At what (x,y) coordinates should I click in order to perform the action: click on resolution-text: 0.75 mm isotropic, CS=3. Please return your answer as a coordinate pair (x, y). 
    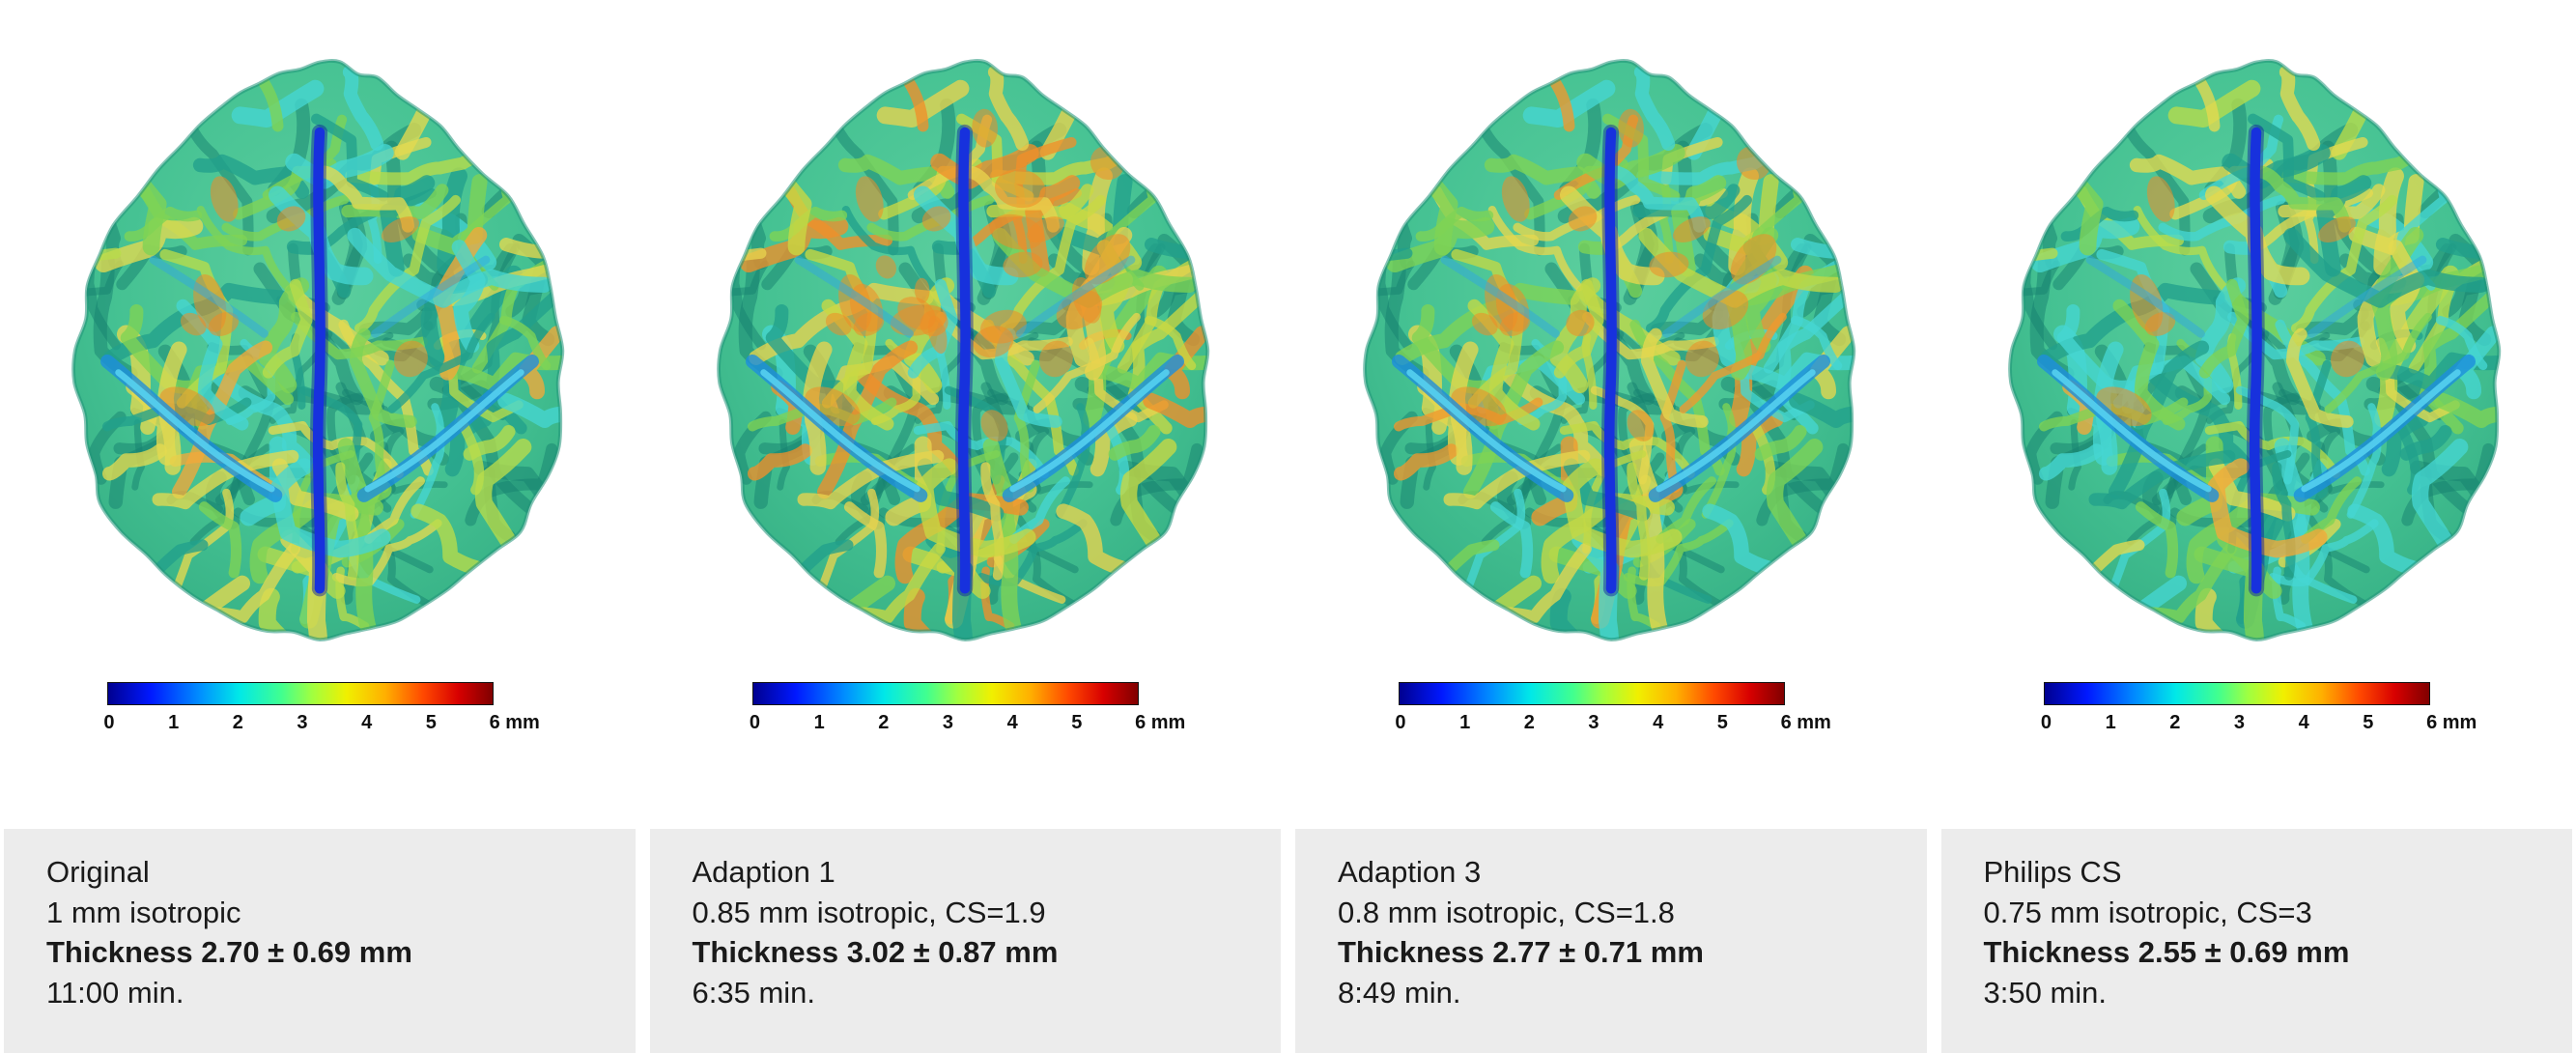
    Looking at the image, I should click on (2147, 912).